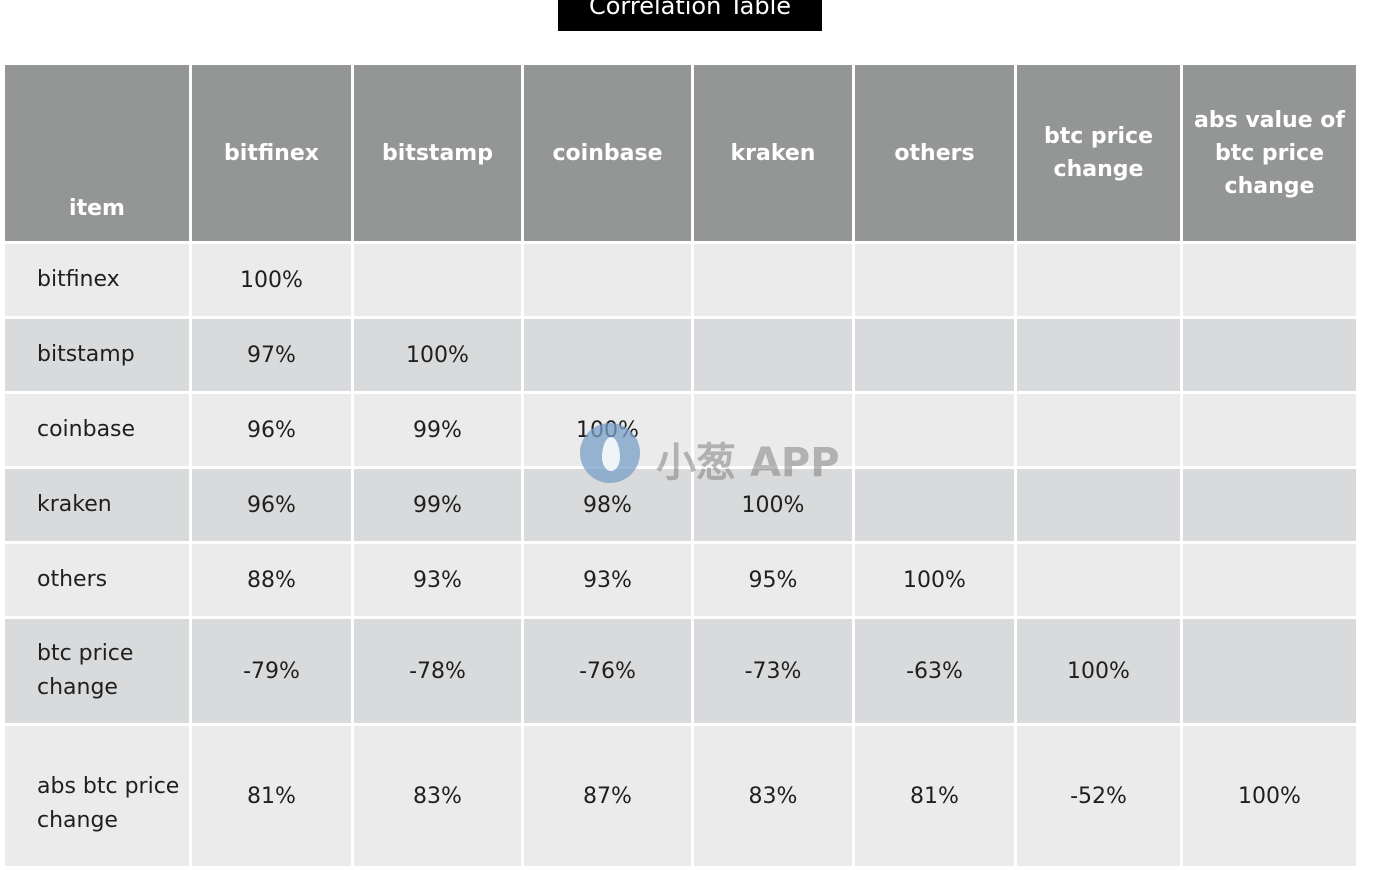 The width and height of the screenshot is (1384, 870). Describe the element at coordinates (607, 671) in the screenshot. I see `table-cell: -76%` at that location.